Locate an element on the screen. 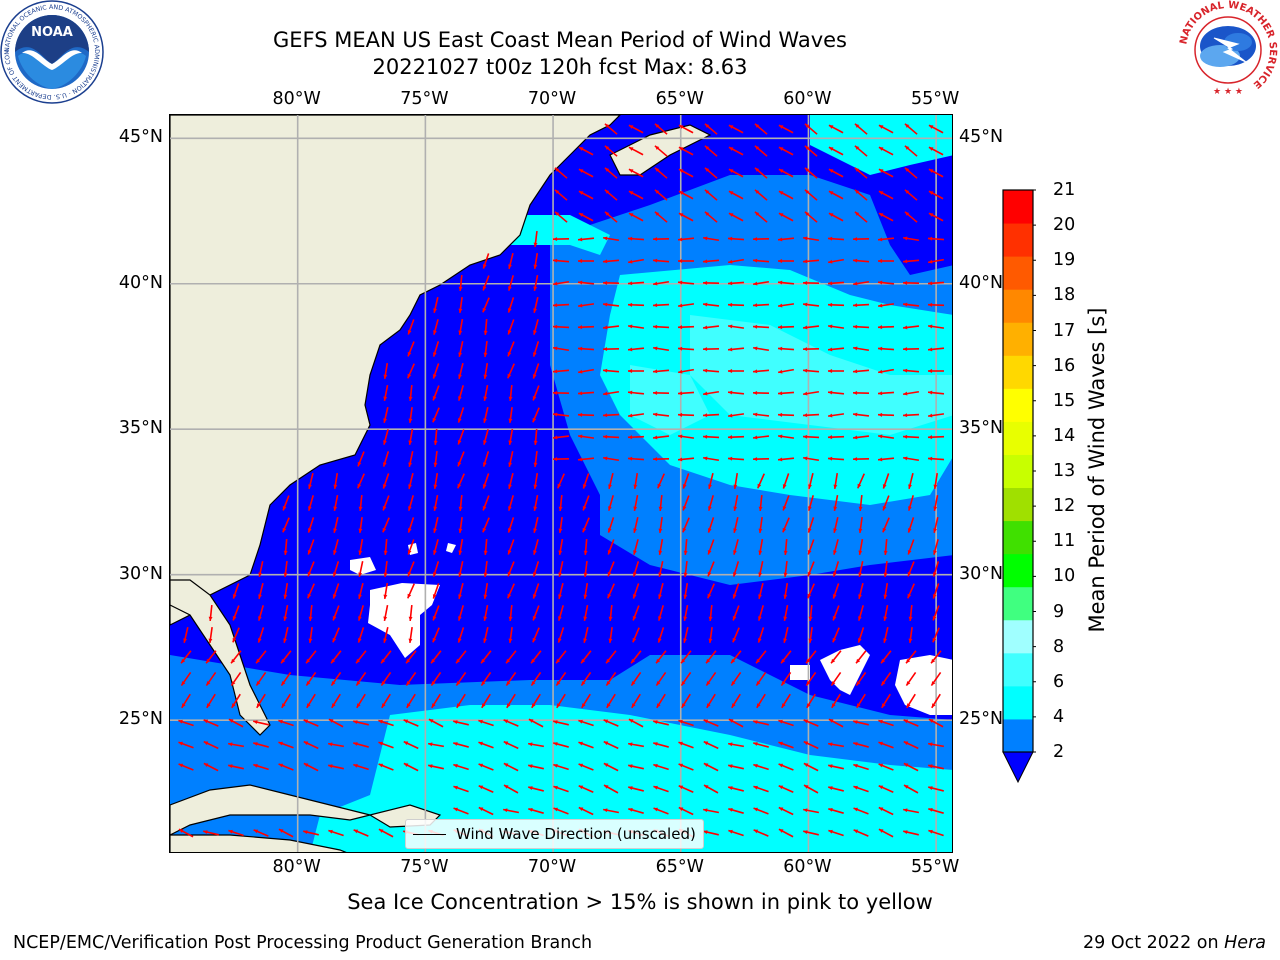  colorbar-tick-label: 11 is located at coordinates (1064, 541).